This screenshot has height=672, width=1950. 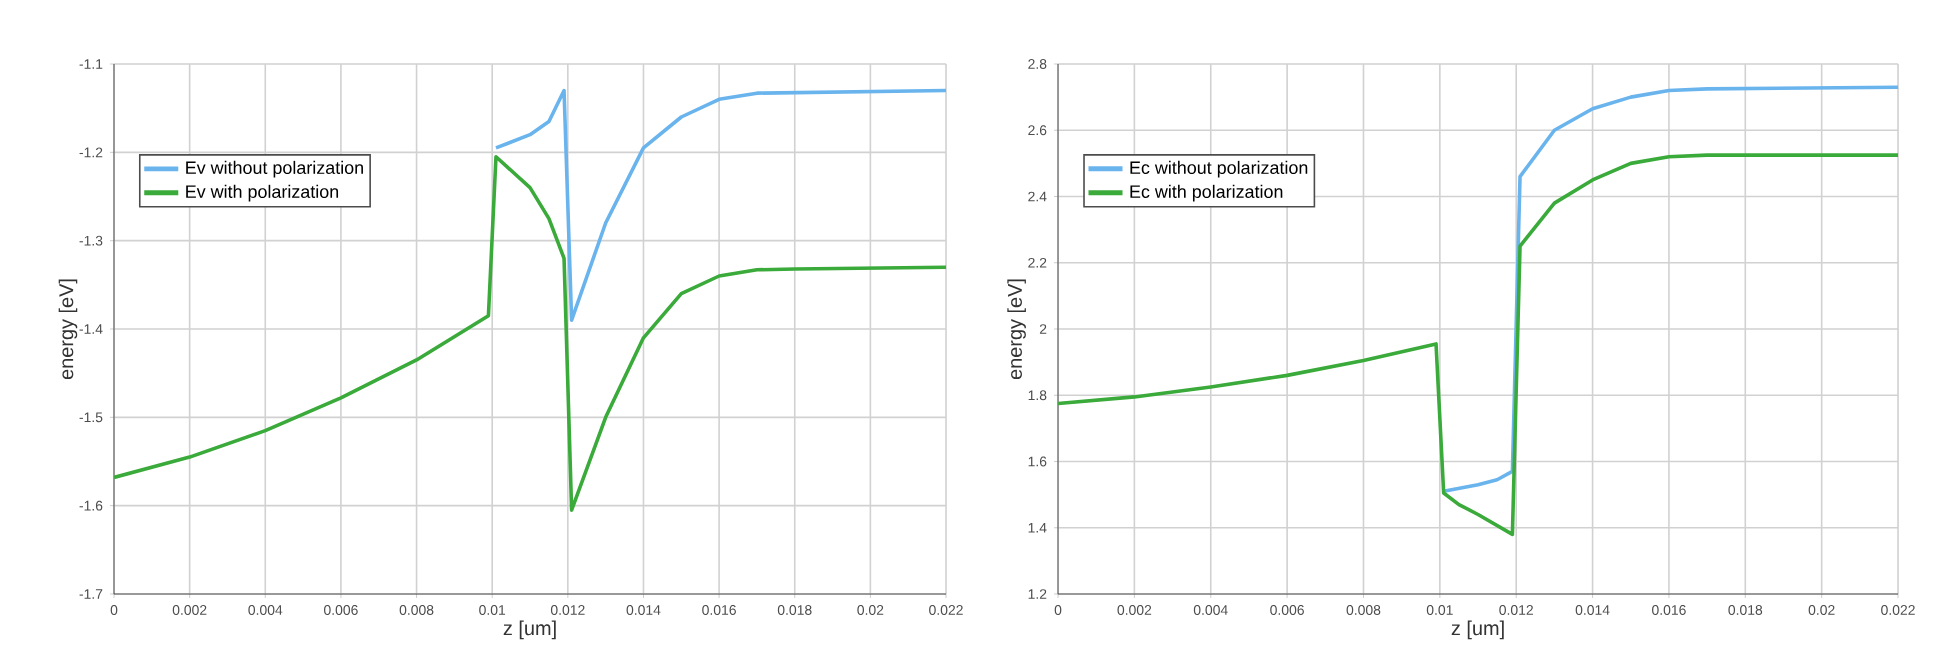 I want to click on legend-label: Ec without polarization, so click(x=1219, y=169).